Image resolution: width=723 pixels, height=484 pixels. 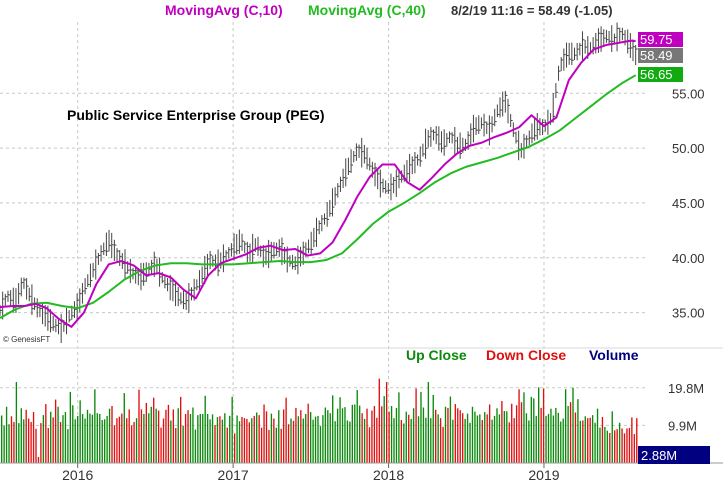 I want to click on year-tick-label: 2019, so click(x=543, y=475).